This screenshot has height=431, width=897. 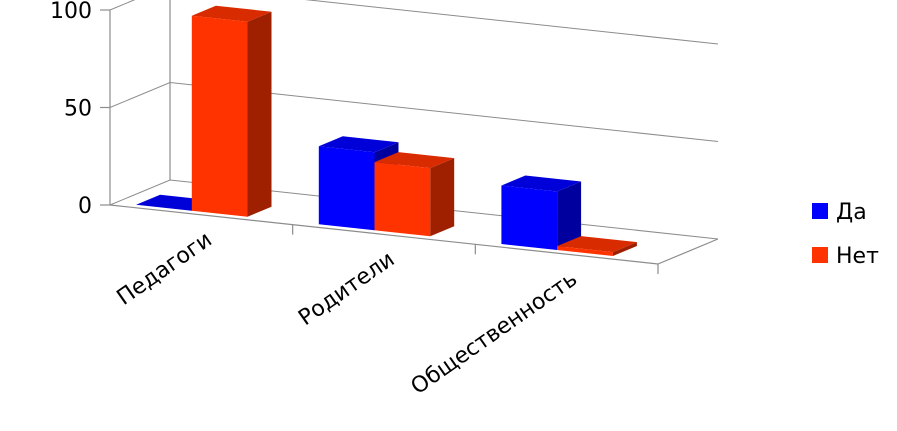 What do you see at coordinates (78, 109) in the screenshot?
I see `y-tick-label: 50` at bounding box center [78, 109].